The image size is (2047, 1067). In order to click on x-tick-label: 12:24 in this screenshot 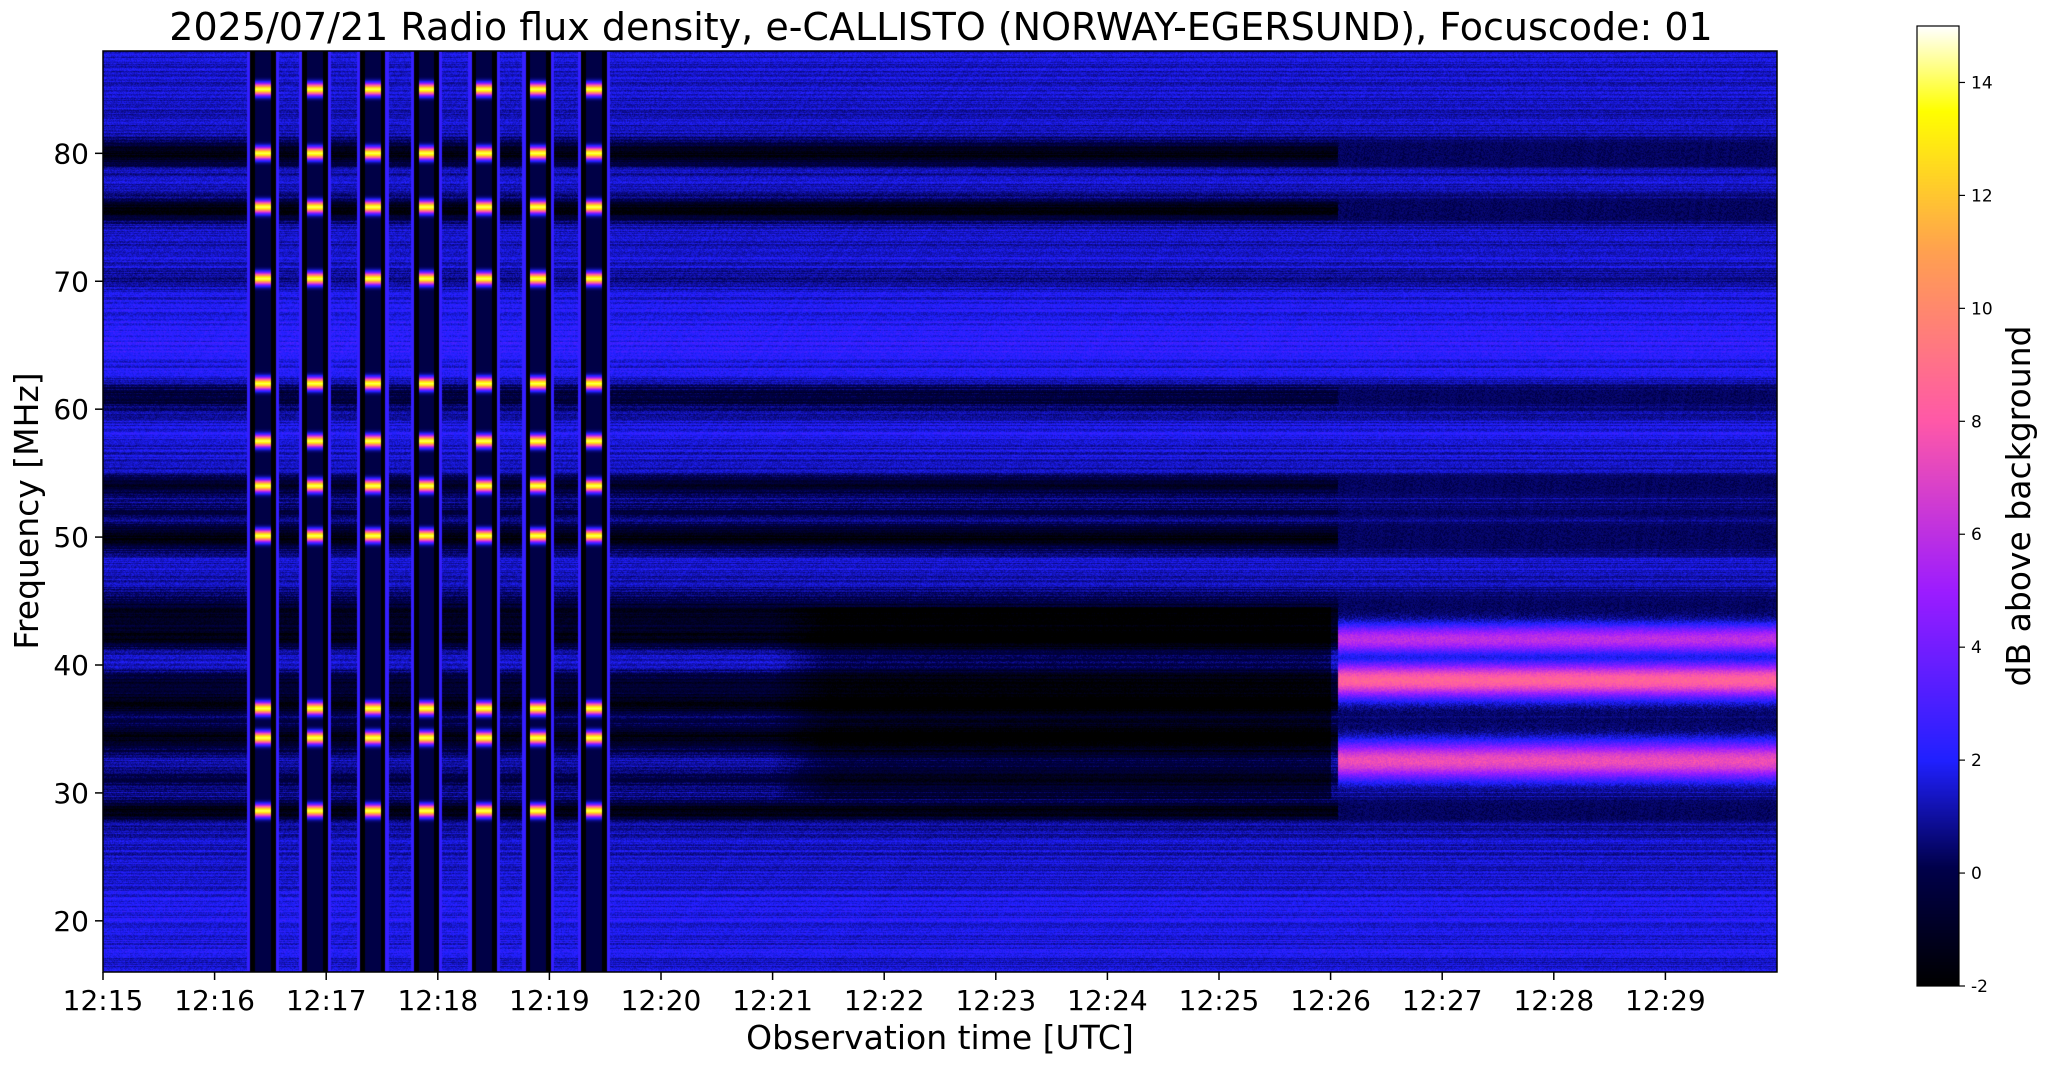, I will do `click(1107, 1000)`.